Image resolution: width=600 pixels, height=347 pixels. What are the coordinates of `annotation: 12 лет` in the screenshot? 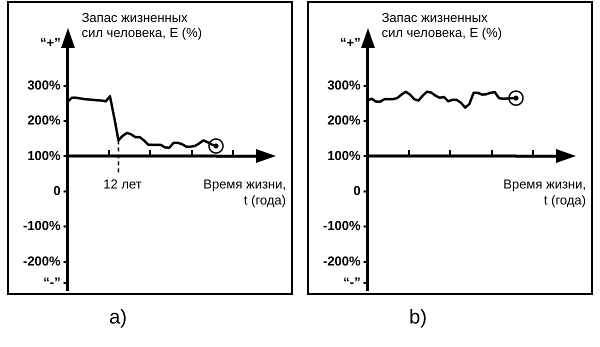 It's located at (122, 184).